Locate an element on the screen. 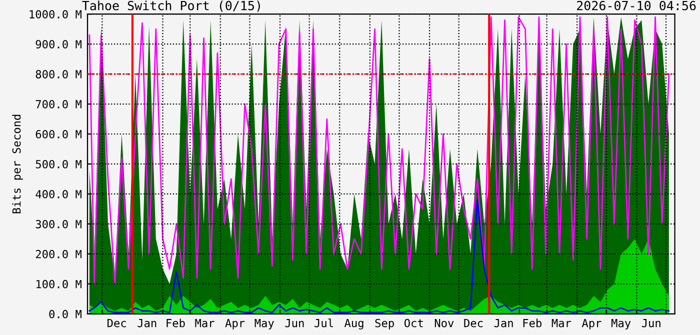 The height and width of the screenshot is (335, 700). x-tick-label: Sep is located at coordinates (384, 324).